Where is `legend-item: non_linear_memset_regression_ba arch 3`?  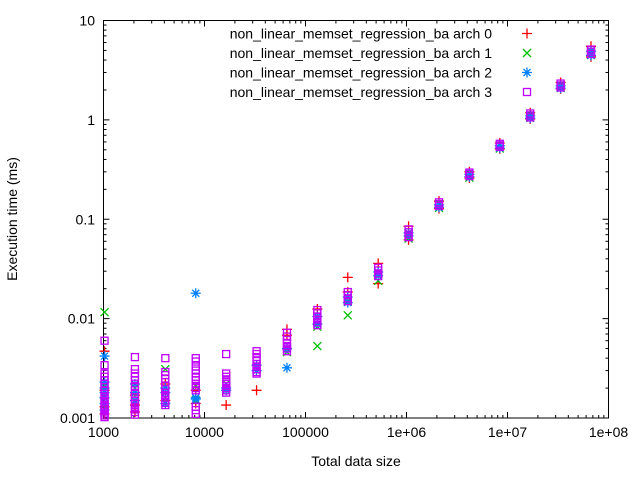 legend-item: non_linear_memset_regression_ba arch 3 is located at coordinates (381, 92).